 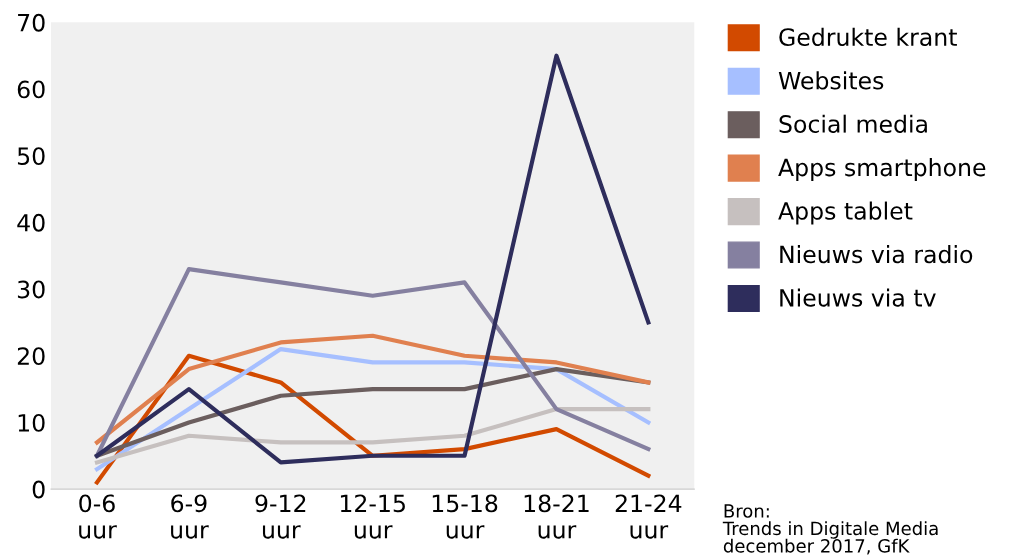 What do you see at coordinates (31, 222) in the screenshot?
I see `y-tick-label: 40` at bounding box center [31, 222].